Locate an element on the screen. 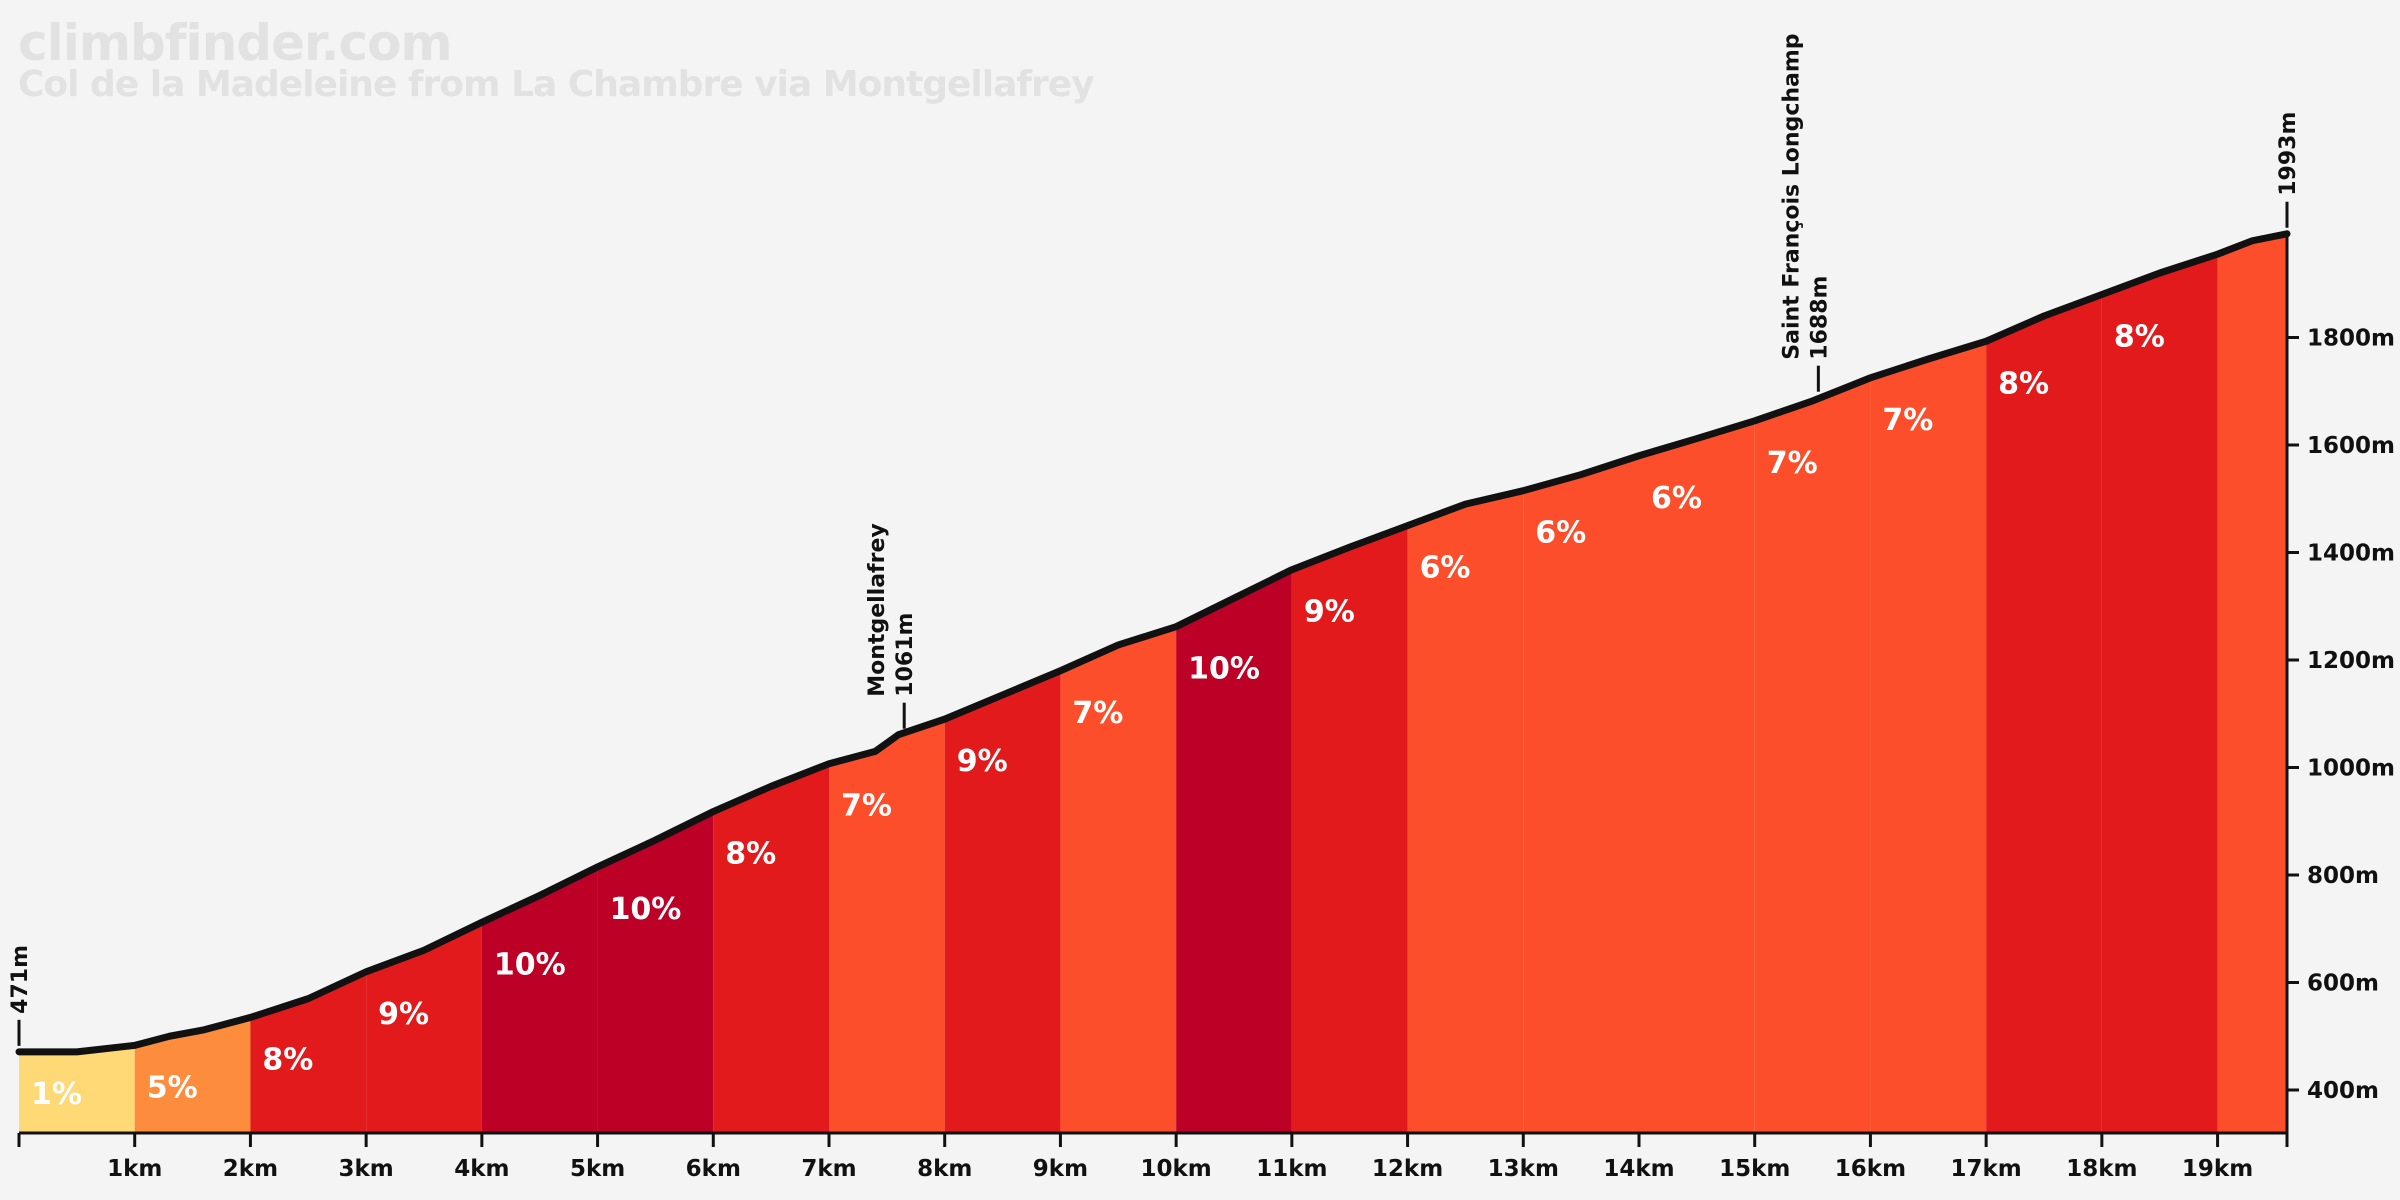  x-tick-label-5: 5km is located at coordinates (597, 1169).